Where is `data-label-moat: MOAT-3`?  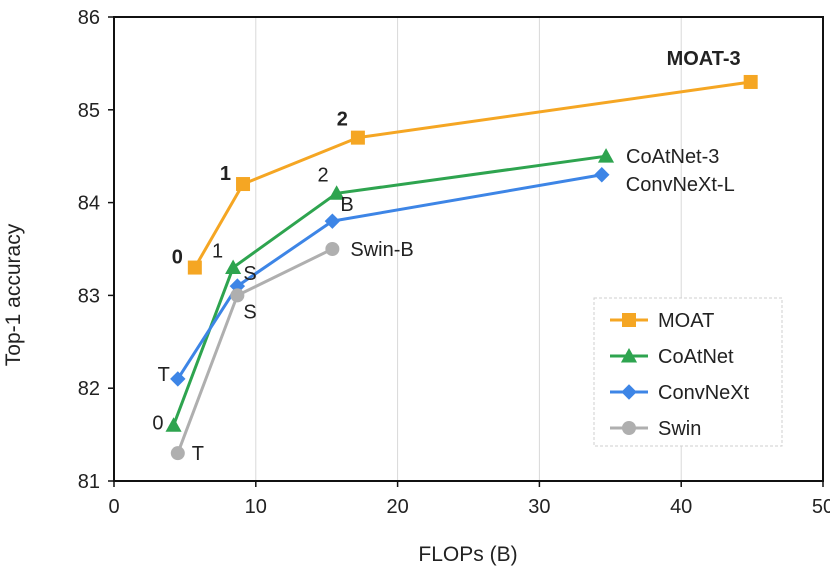 data-label-moat: MOAT-3 is located at coordinates (704, 59).